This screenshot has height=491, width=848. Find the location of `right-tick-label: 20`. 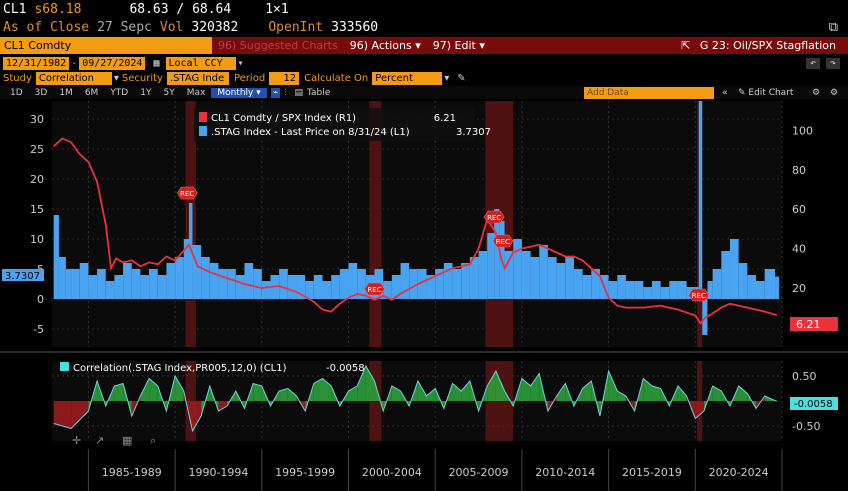

right-tick-label: 20 is located at coordinates (799, 288).